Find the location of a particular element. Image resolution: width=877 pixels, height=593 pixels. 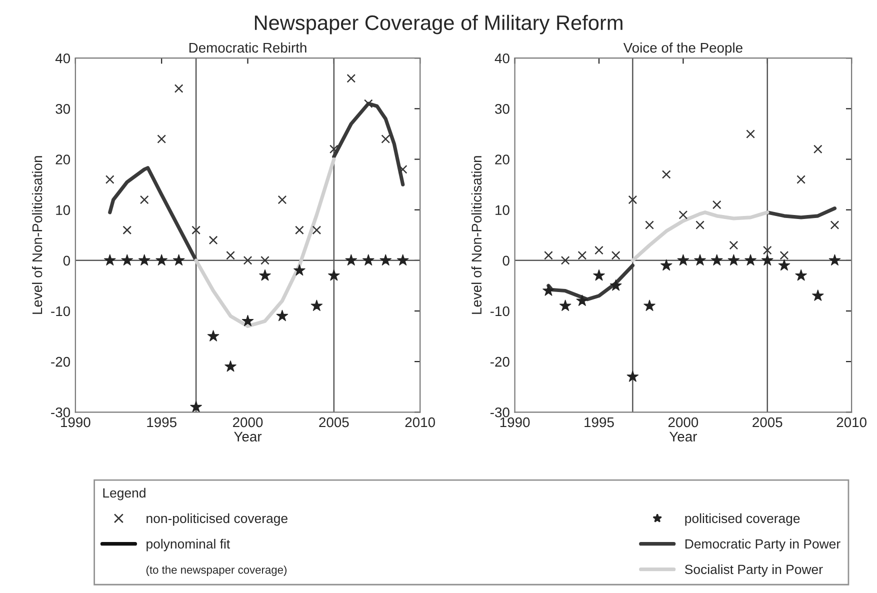

y-axis-title: Level of Non-Politicisation is located at coordinates (476, 235).